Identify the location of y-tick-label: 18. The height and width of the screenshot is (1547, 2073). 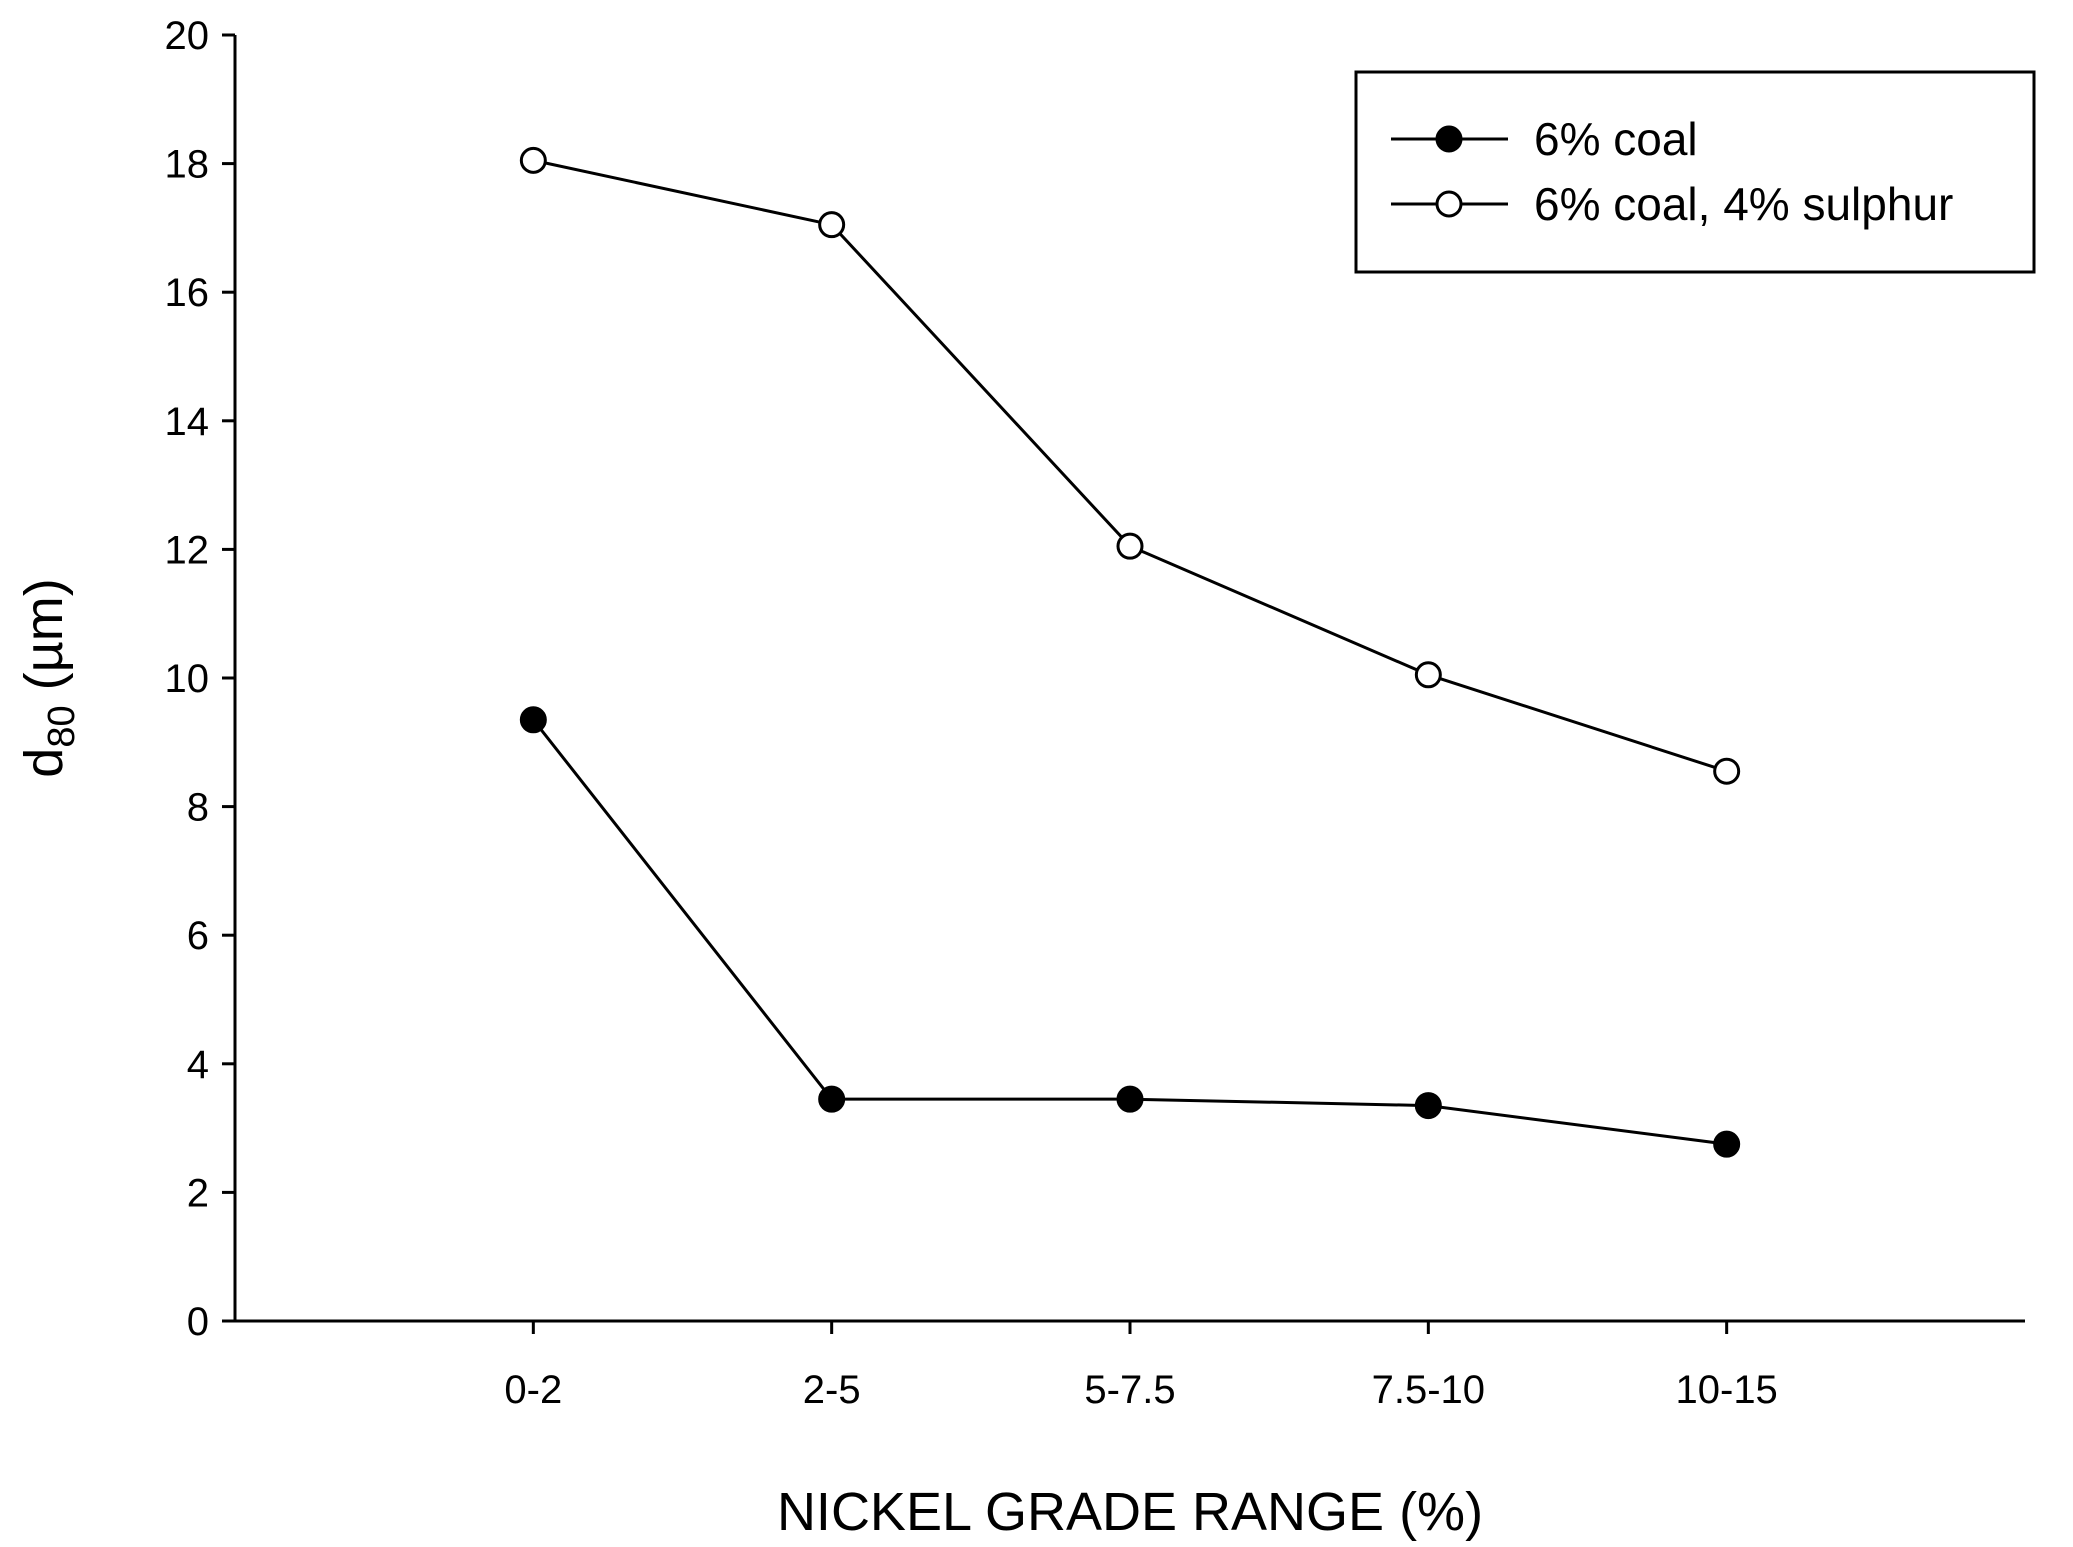
(187, 165).